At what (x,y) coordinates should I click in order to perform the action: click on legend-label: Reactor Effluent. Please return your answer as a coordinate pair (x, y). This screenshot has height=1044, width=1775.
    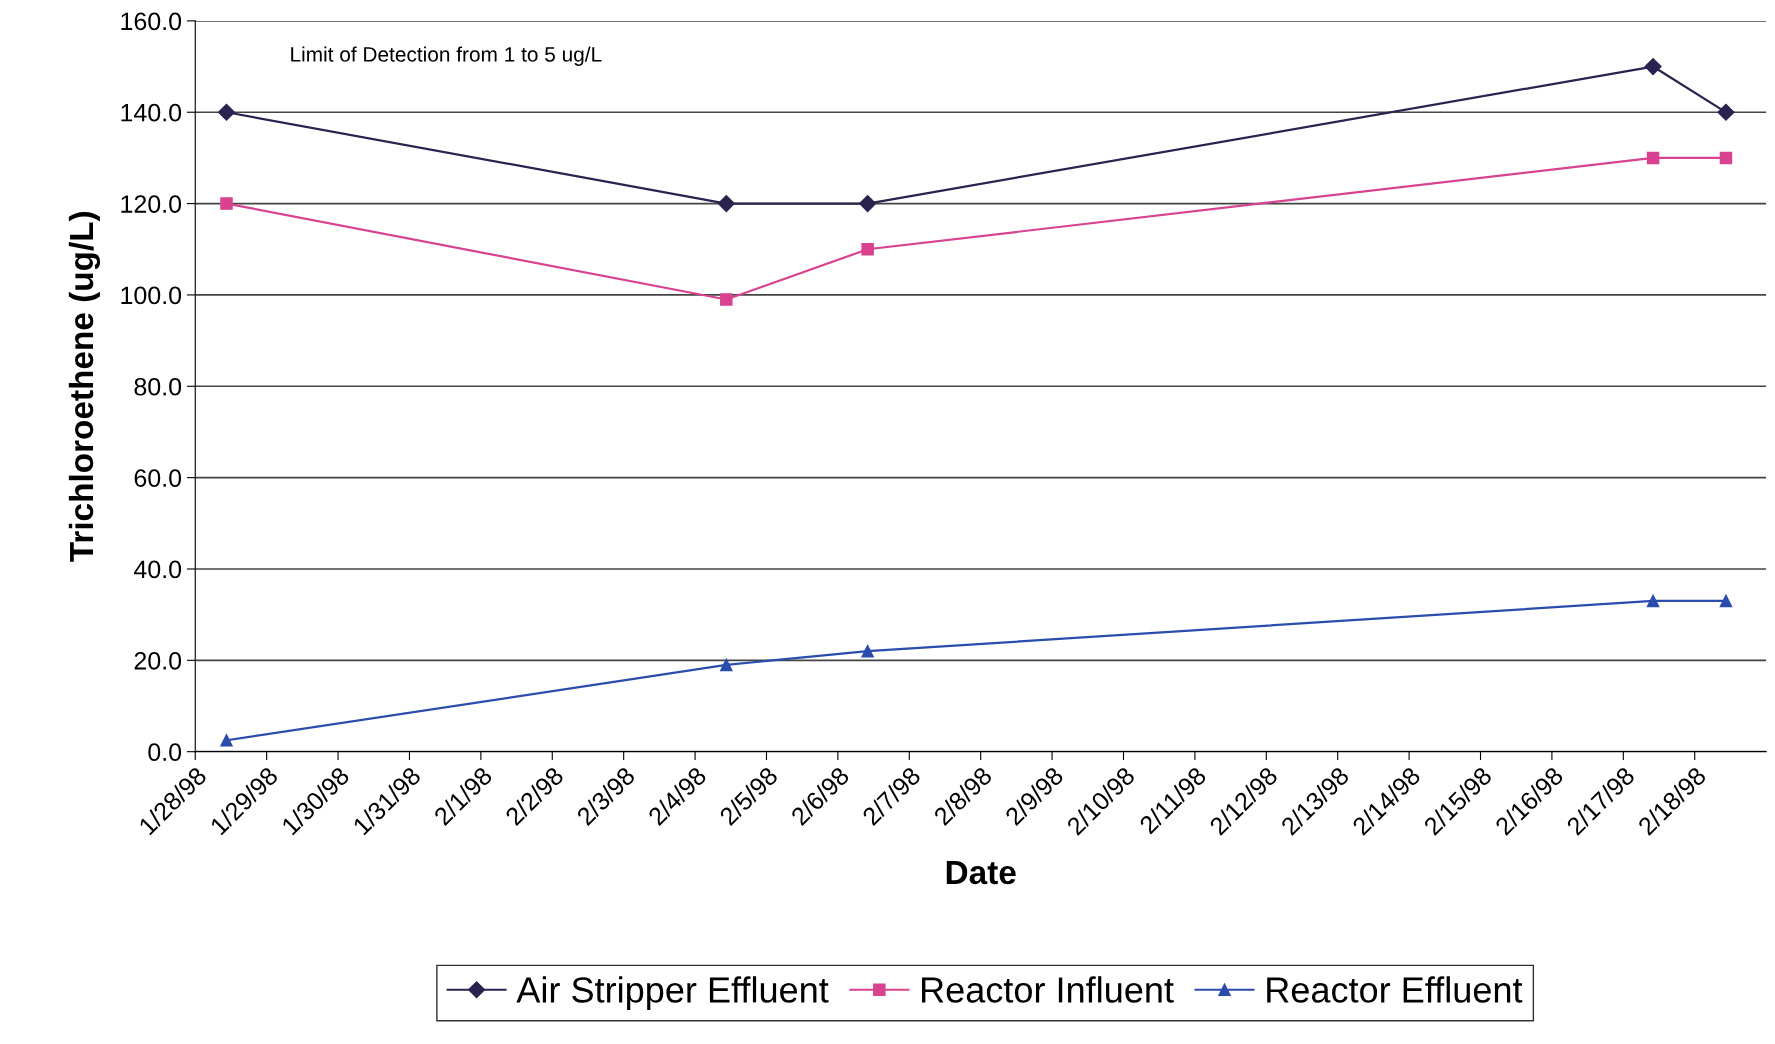
    Looking at the image, I should click on (1395, 989).